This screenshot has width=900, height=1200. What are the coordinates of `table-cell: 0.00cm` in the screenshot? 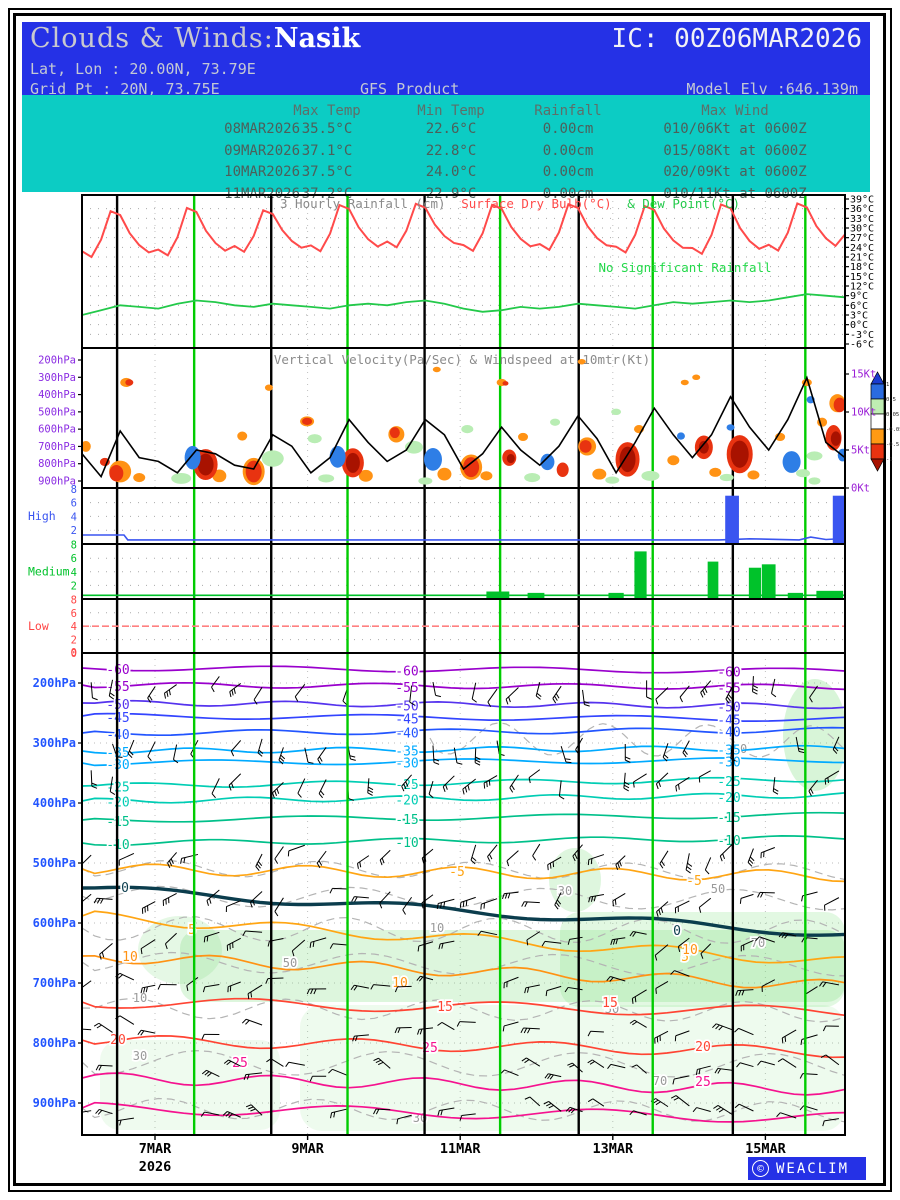 It's located at (568, 150).